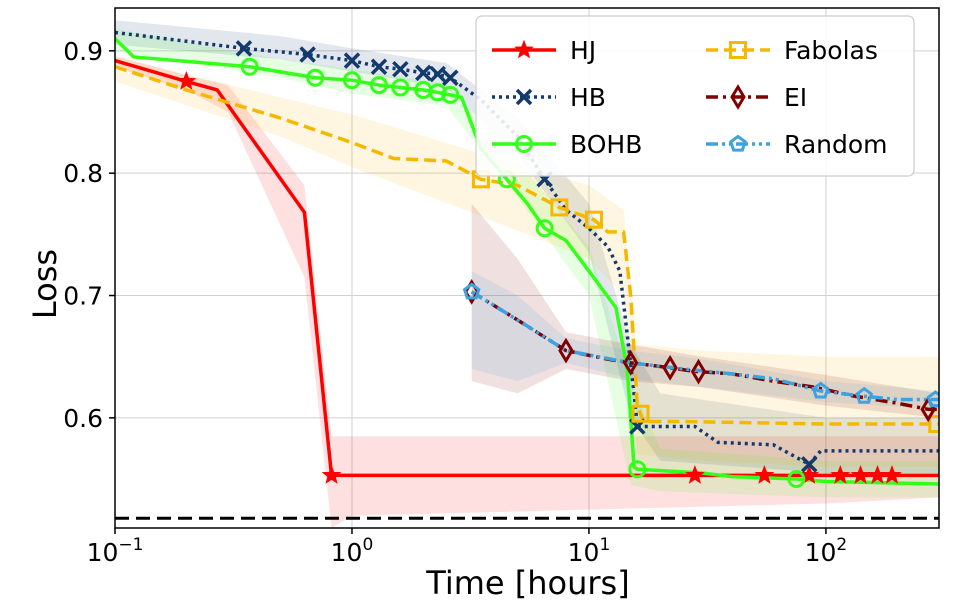 The image size is (969, 603). I want to click on legend-label-hb: HB, so click(588, 97).